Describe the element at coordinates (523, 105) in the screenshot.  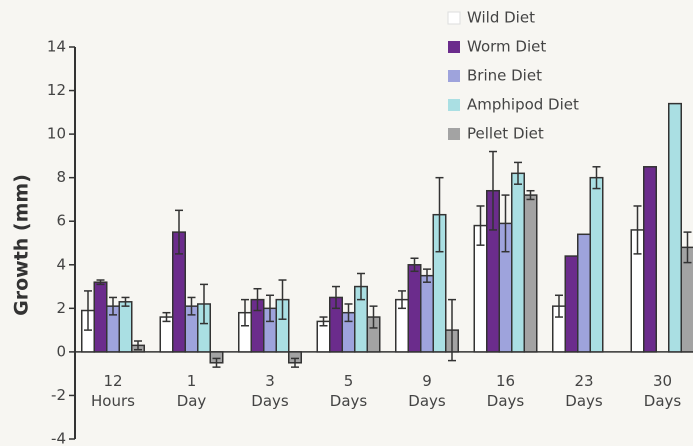
I see `legend-label: Amphipod Diet` at that location.